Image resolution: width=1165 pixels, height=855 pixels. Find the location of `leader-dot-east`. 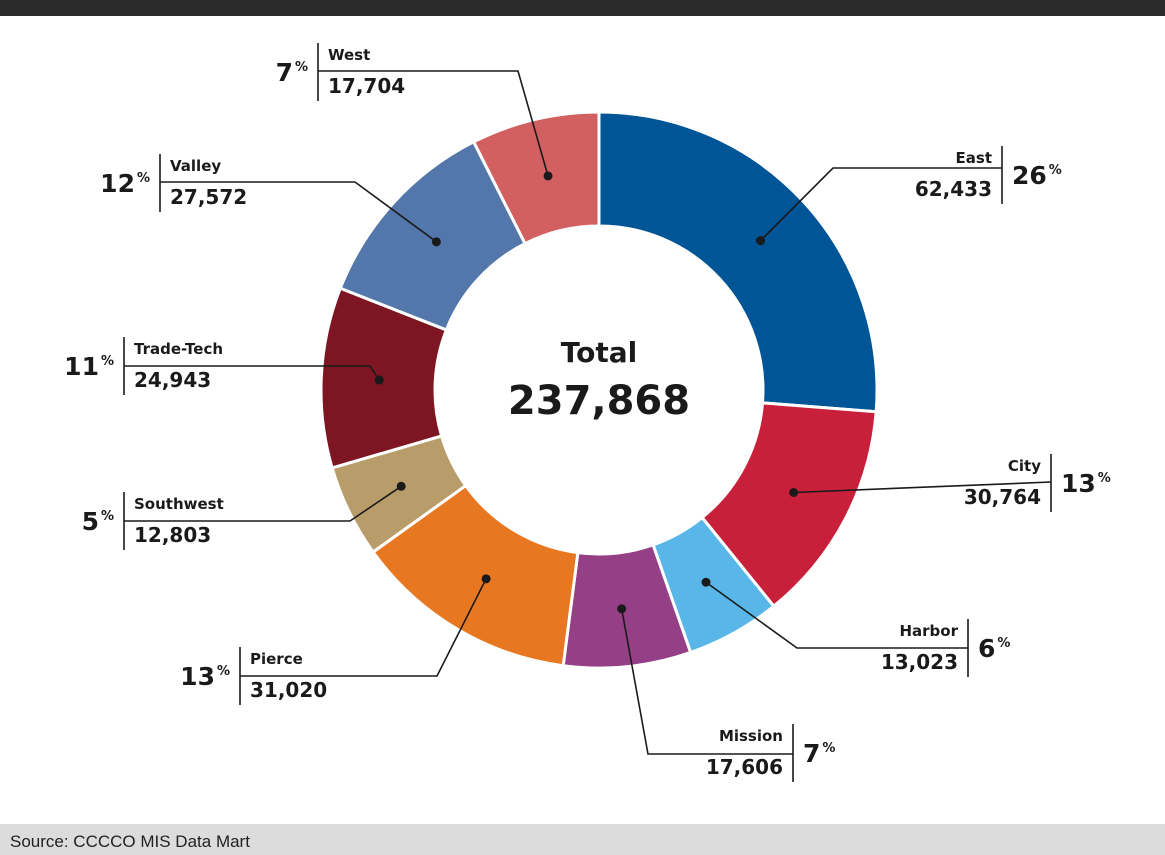

leader-dot-east is located at coordinates (761, 241).